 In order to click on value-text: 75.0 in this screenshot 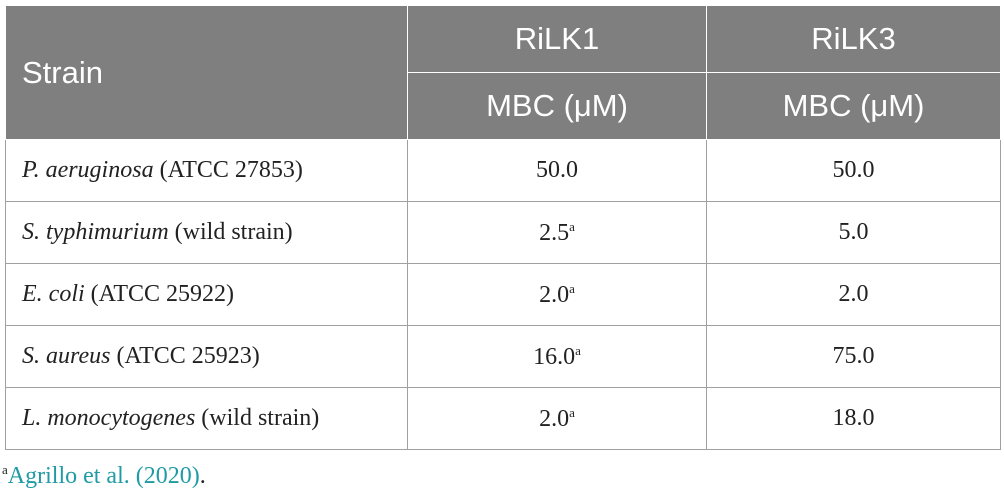, I will do `click(853, 356)`.